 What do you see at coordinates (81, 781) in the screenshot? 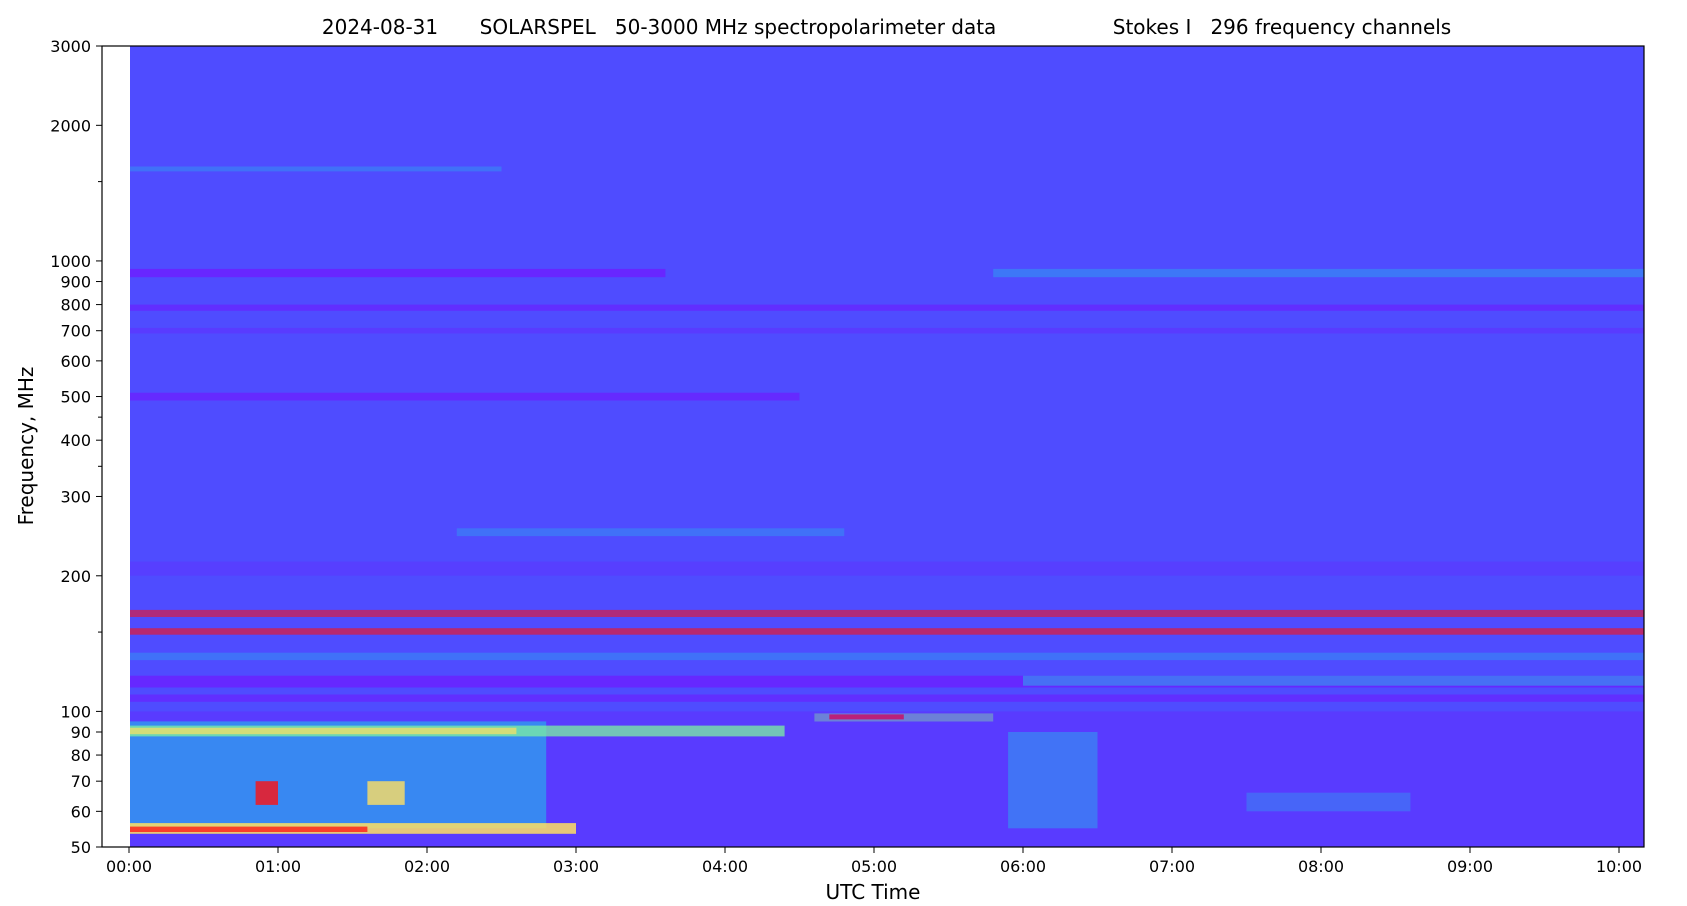
I see `y-tick-label: 70` at bounding box center [81, 781].